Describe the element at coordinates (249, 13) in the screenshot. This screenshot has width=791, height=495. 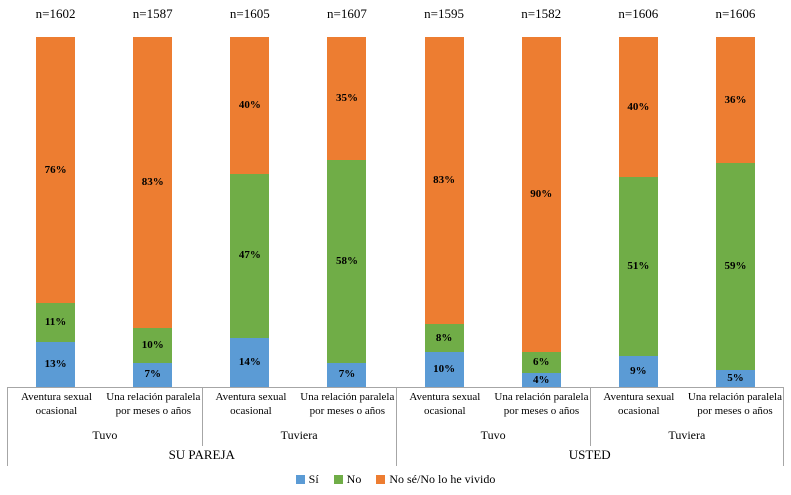
I see `n-label: n=1605` at that location.